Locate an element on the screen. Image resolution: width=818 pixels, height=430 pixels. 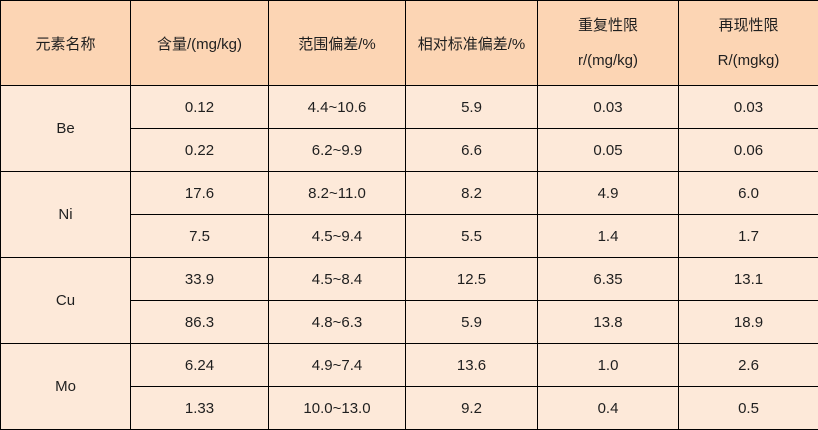
repeatability-header-lines: 重复性限 r/(mg/kg) is located at coordinates (608, 43).